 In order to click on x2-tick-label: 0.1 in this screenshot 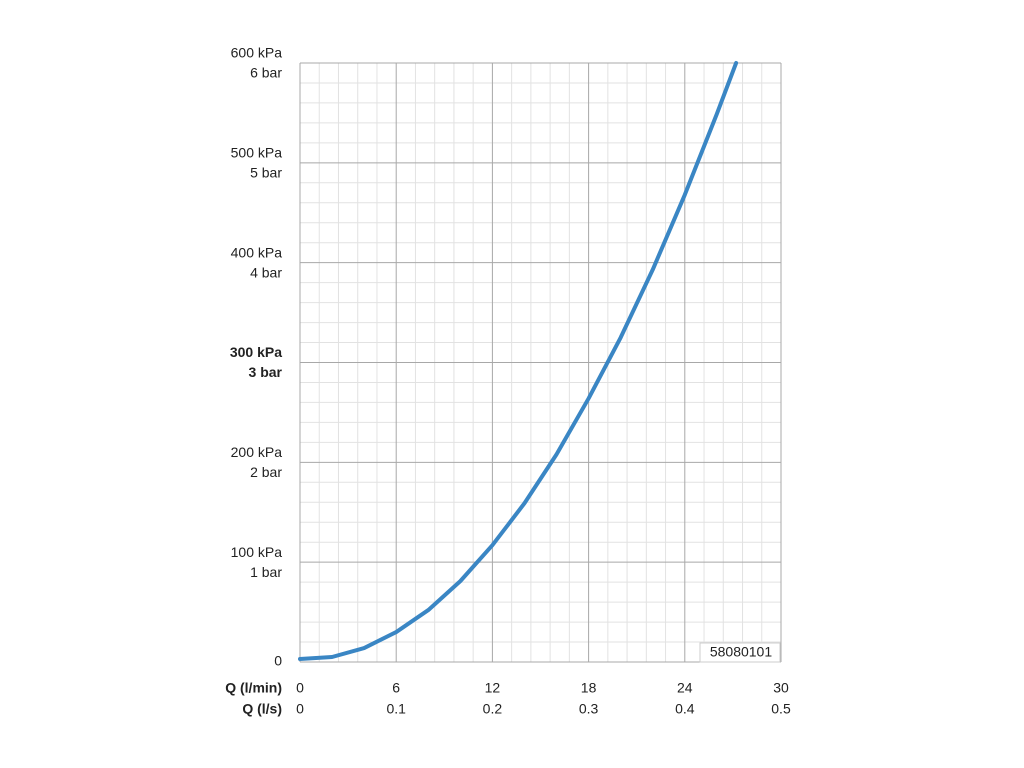, I will do `click(396, 709)`.